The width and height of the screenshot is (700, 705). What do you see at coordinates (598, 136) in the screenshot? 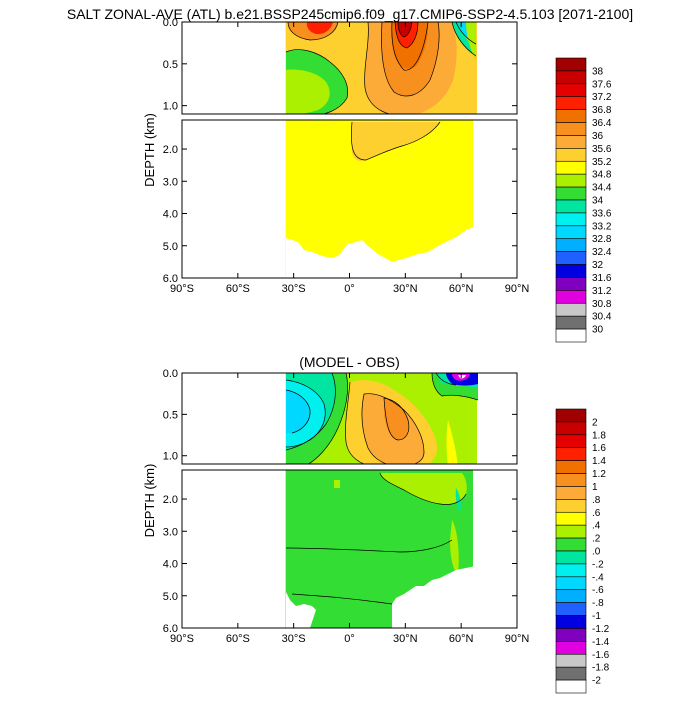
I see `colorbar-label: 36` at bounding box center [598, 136].